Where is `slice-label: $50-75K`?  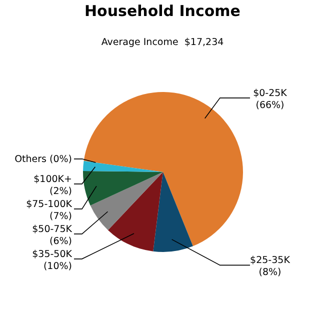 slice-label: $50-75K is located at coordinates (52, 229).